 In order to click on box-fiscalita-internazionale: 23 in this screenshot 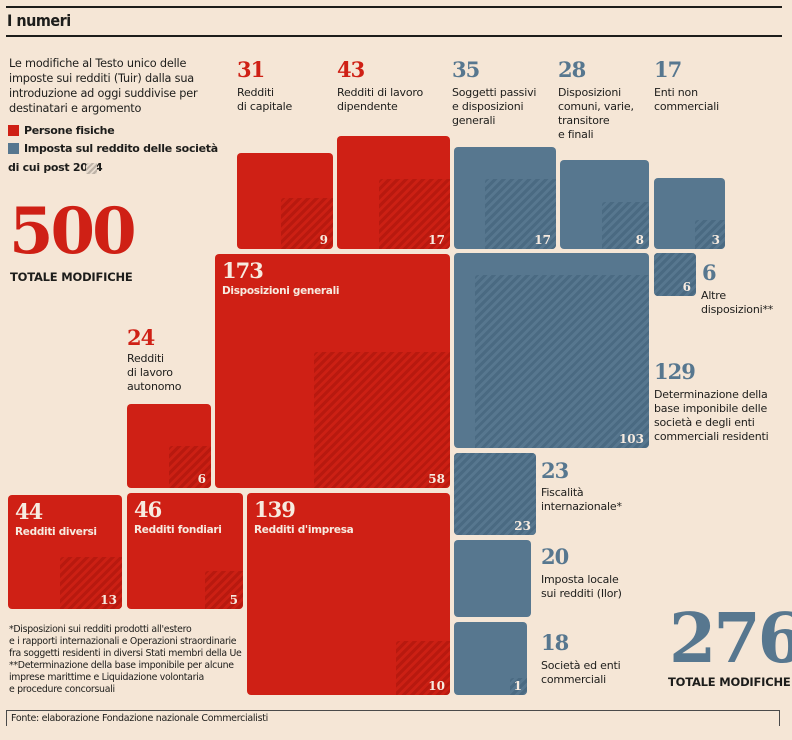, I will do `click(495, 494)`.